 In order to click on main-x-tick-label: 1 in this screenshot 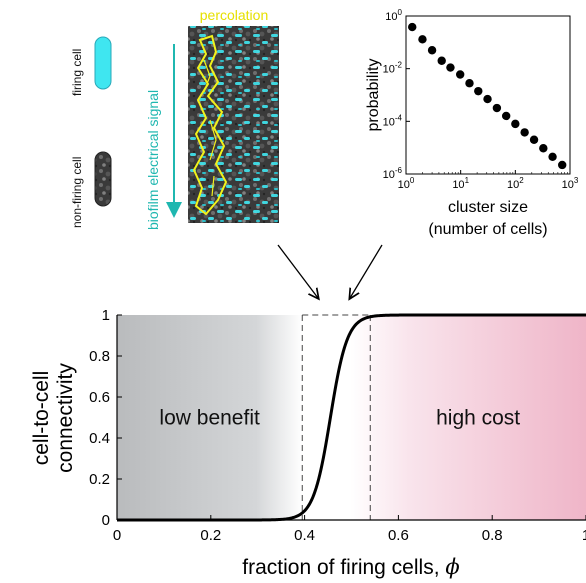, I will do `click(584, 535)`.